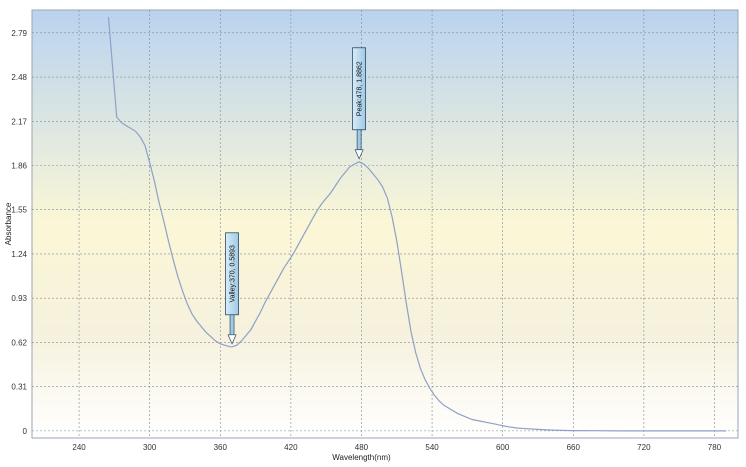 This screenshot has height=467, width=746. I want to click on y-axis-ticks: 0 0.31 0.62 0.93 1.24 1.55 1.86 2.17 2.48 2.79, so click(19, 232).